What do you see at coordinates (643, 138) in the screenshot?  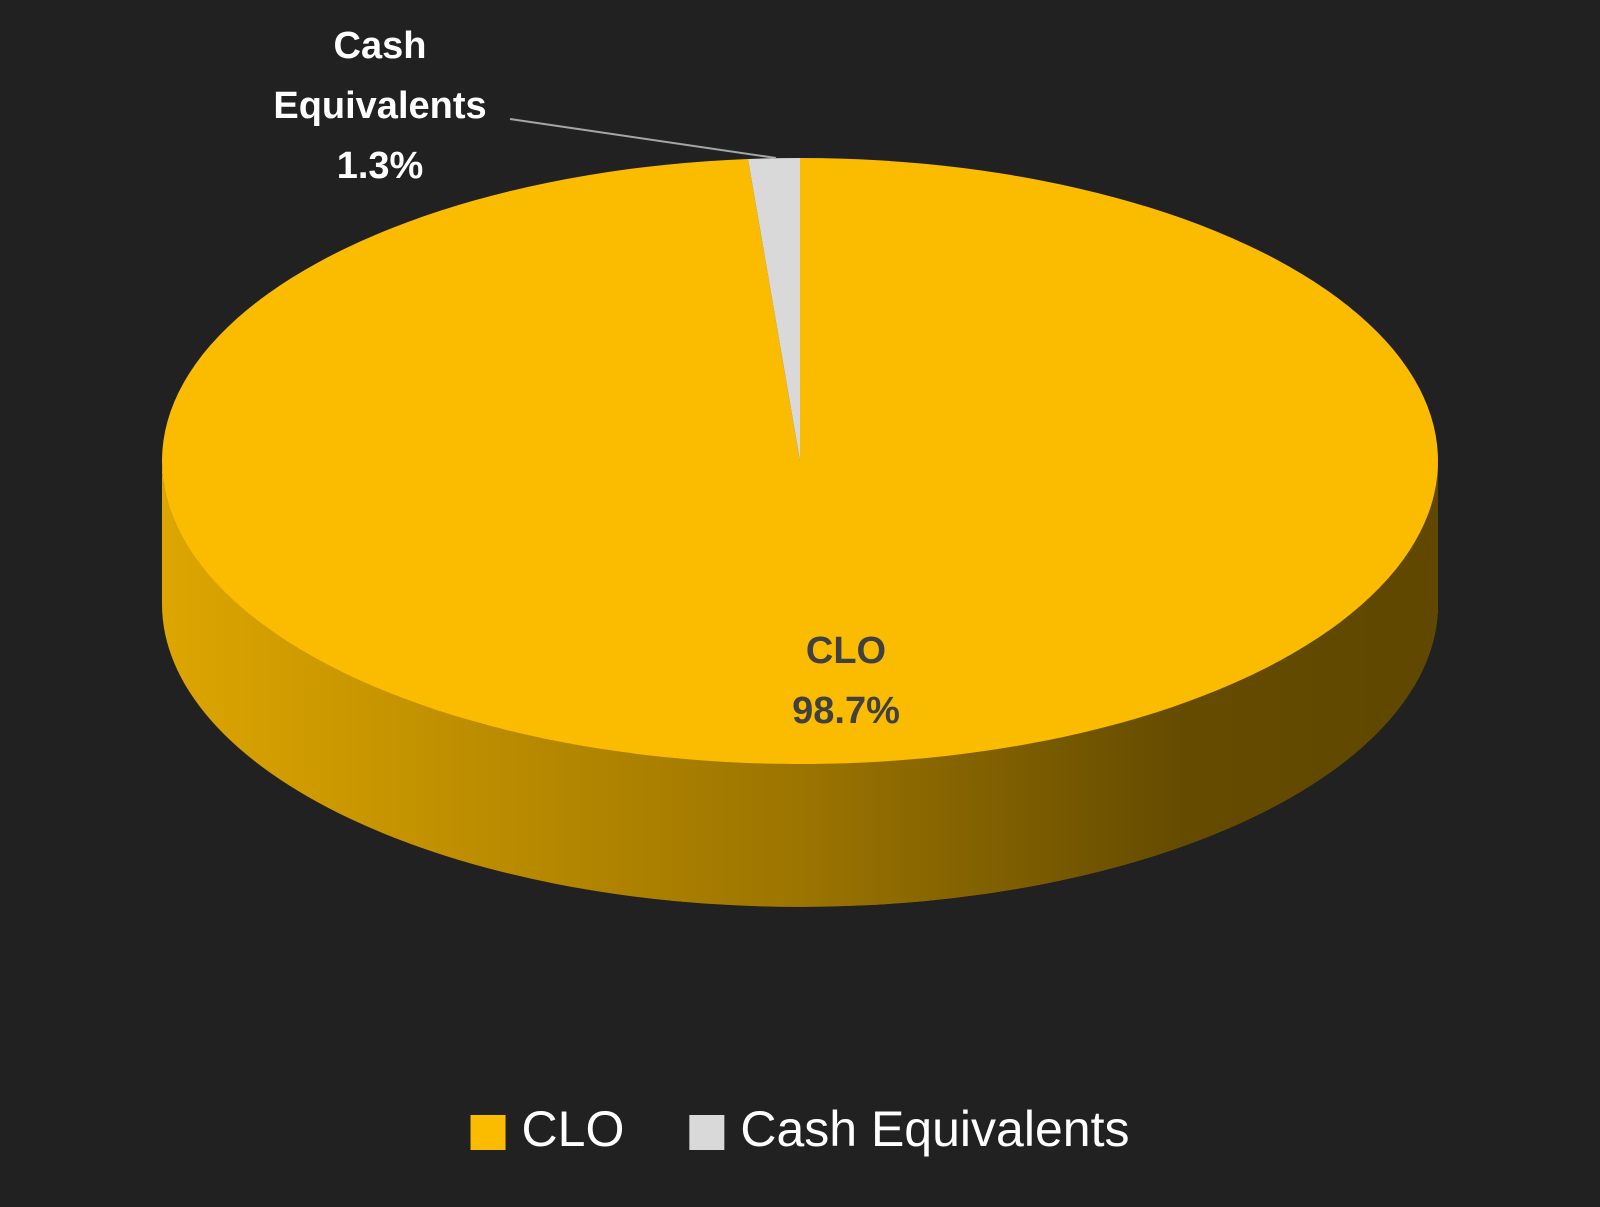 I see `leader-line` at bounding box center [643, 138].